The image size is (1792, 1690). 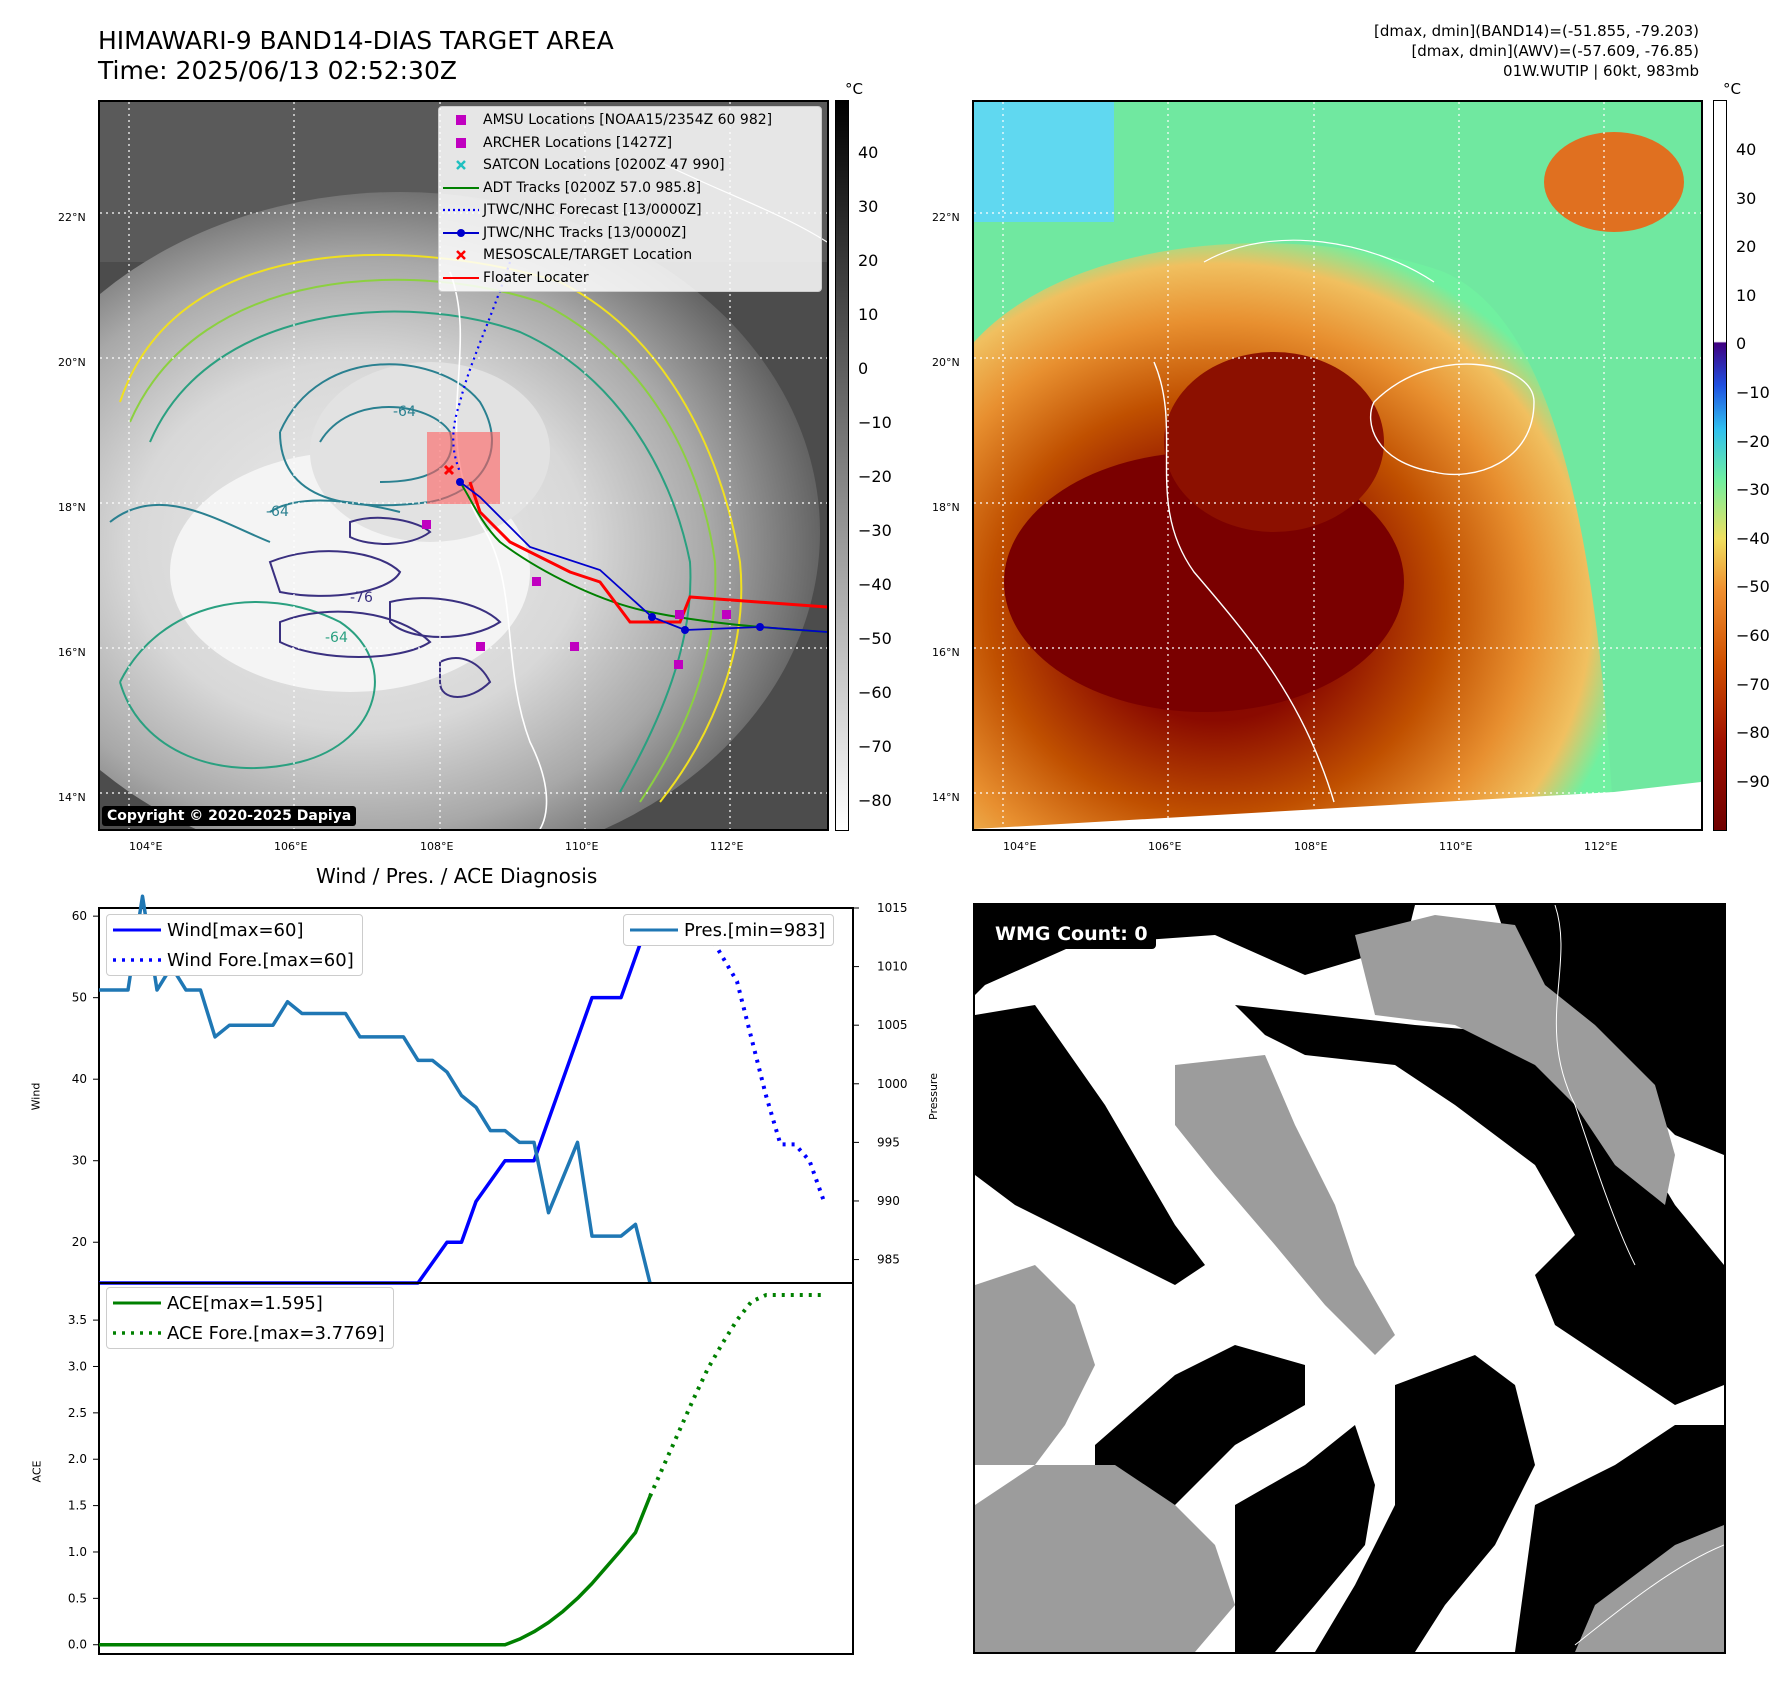 I want to click on pressure-tick-label: 1015, so click(x=892, y=908).